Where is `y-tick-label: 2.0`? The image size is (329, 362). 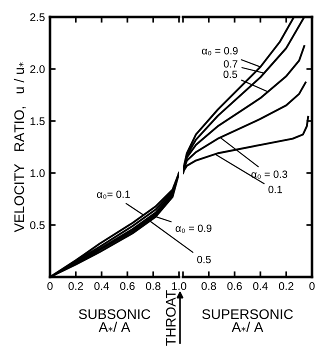
y-tick-label: 2.0 is located at coordinates (37, 69).